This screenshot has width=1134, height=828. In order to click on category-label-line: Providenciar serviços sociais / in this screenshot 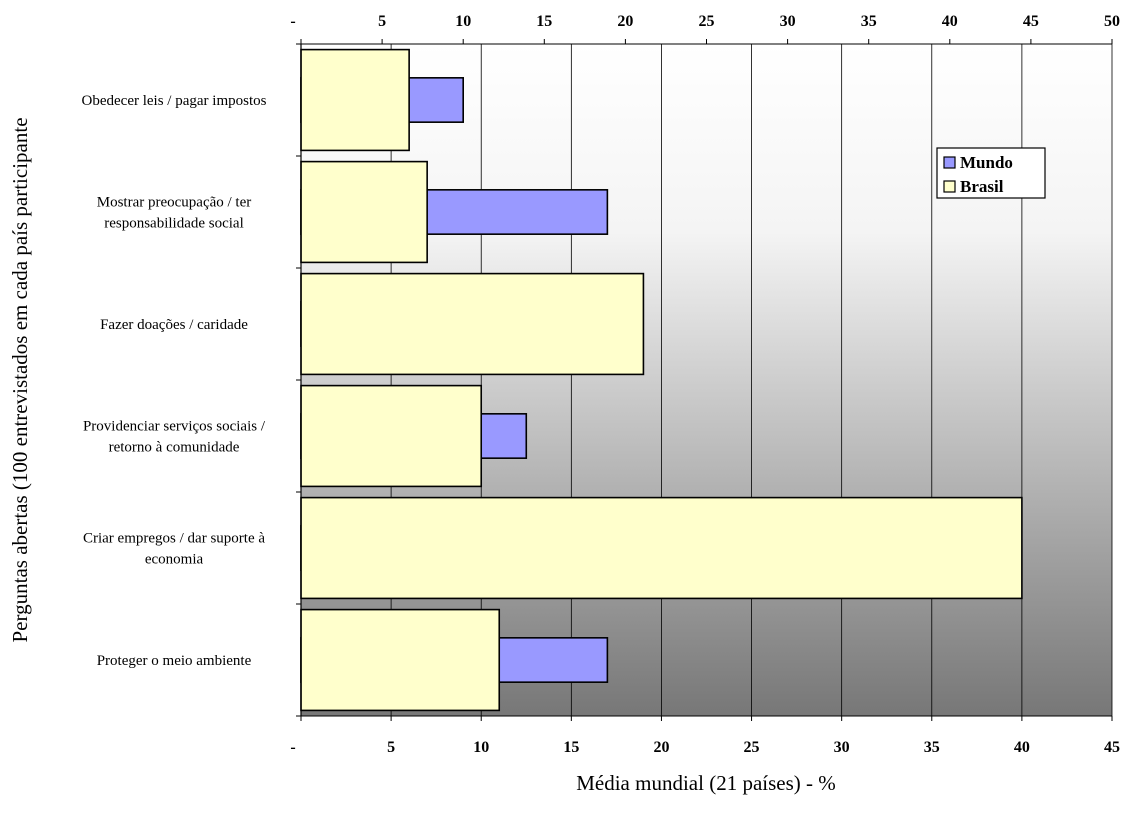, I will do `click(174, 427)`.